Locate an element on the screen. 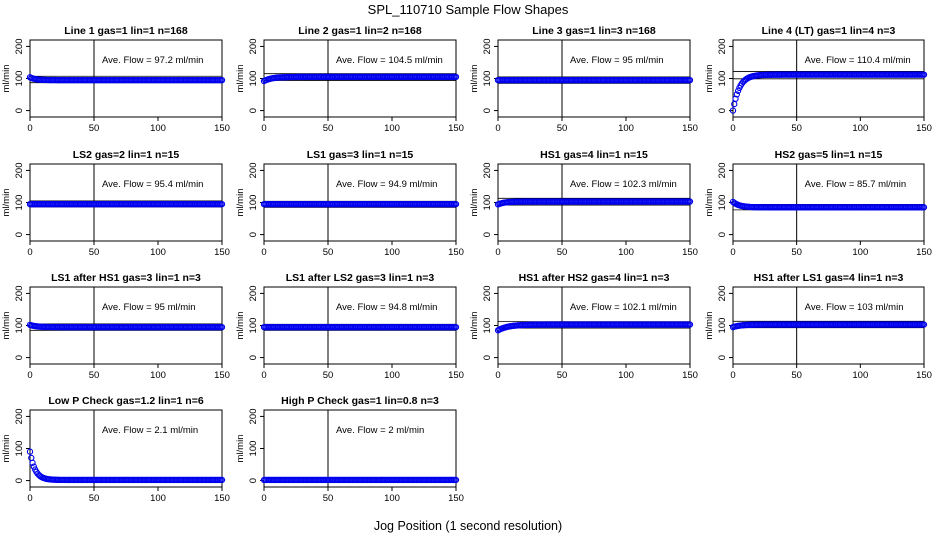  panel-title: High P Check gas=1 lin=0.8 n=3 is located at coordinates (360, 401).